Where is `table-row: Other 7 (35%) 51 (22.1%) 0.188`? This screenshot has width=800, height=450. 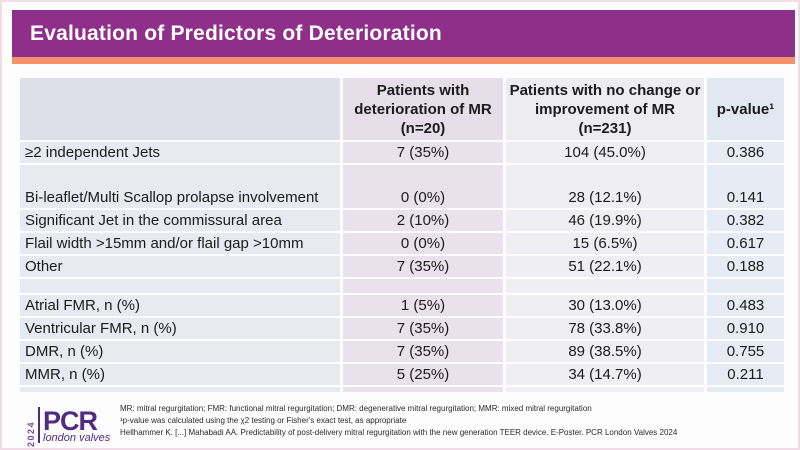
table-row: Other 7 (35%) 51 (22.1%) 0.188 is located at coordinates (402, 266).